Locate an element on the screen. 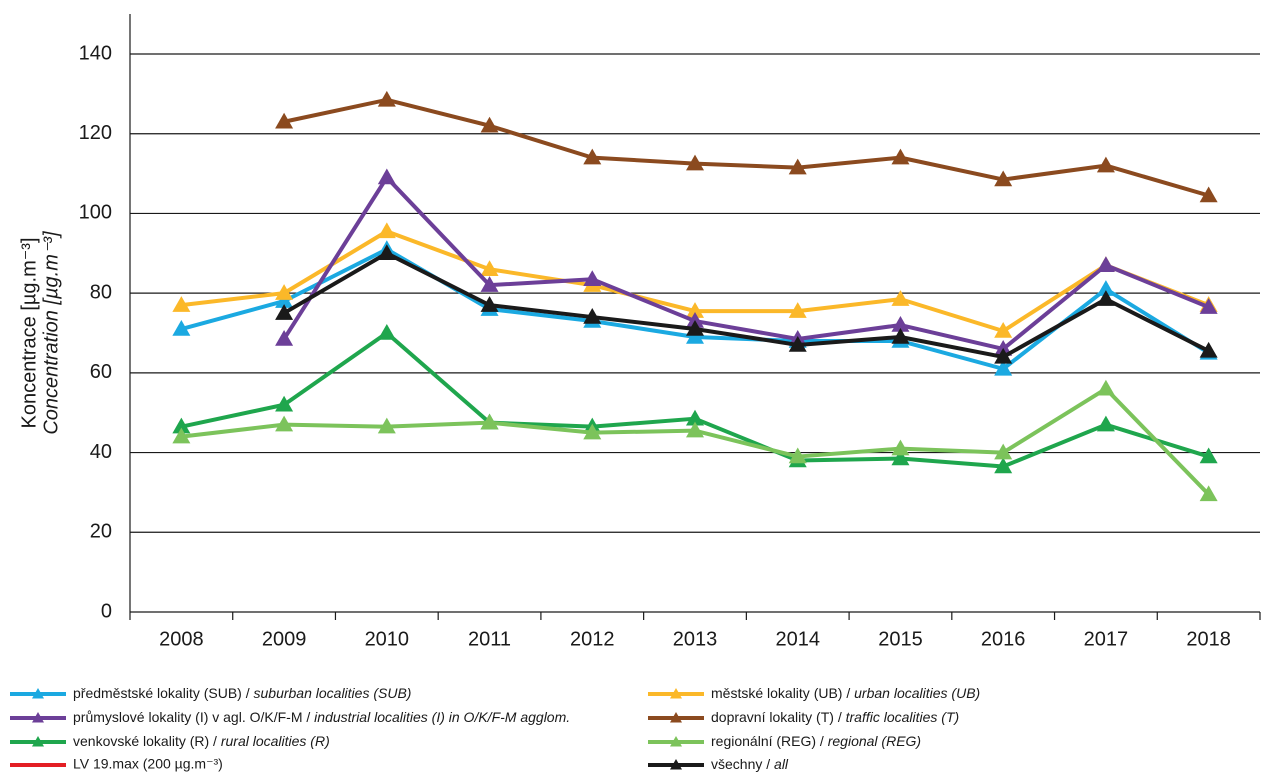  x-tick-label: 2011 is located at coordinates (489, 639).